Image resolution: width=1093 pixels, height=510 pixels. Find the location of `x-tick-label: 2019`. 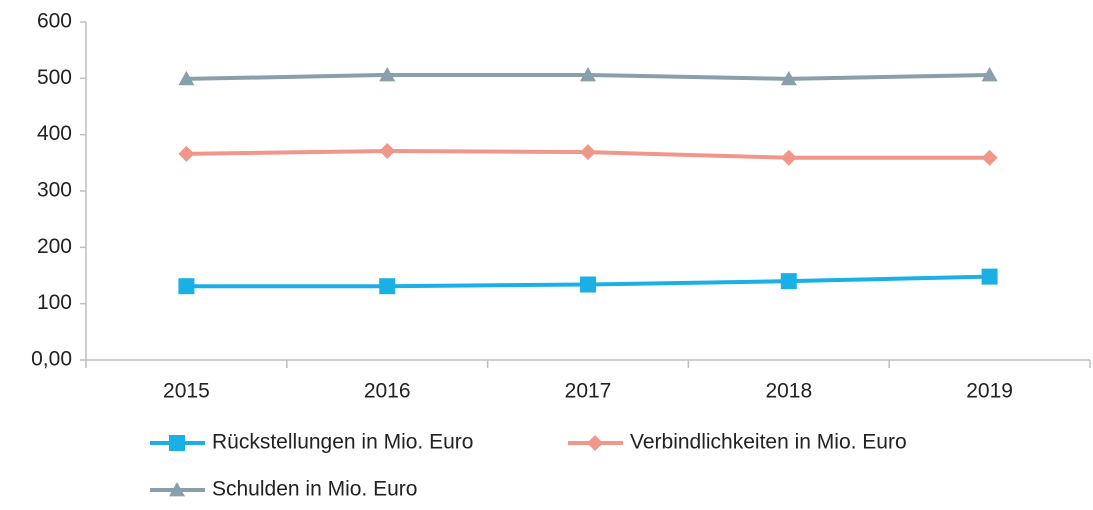

x-tick-label: 2019 is located at coordinates (989, 391).